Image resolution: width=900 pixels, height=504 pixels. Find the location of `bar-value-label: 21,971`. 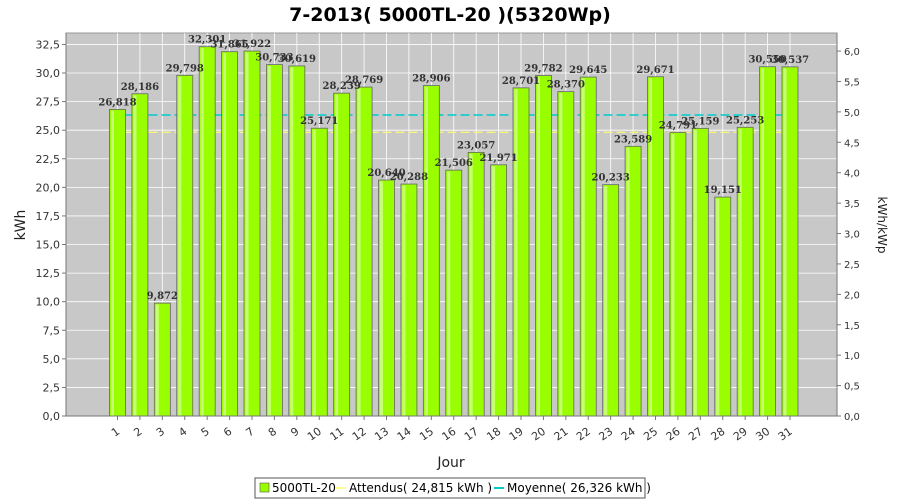

bar-value-label: 21,971 is located at coordinates (498, 158).